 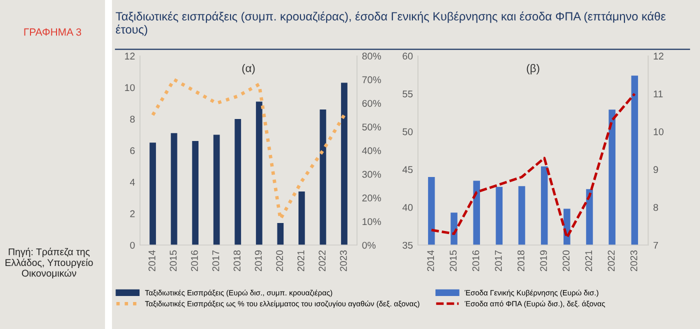 What do you see at coordinates (659, 56) in the screenshot?
I see `y2-tick-label: 12` at bounding box center [659, 56].